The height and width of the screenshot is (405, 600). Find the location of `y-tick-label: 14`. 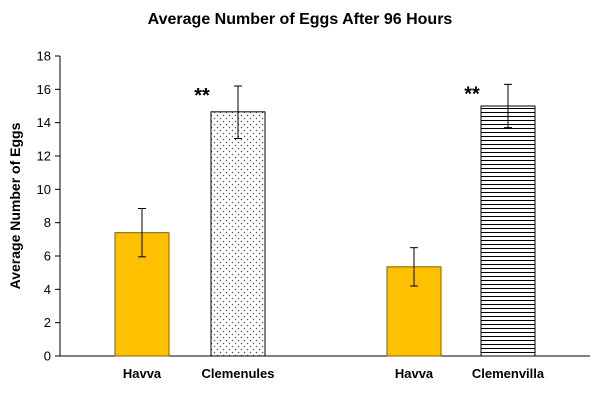

y-tick-label: 14 is located at coordinates (44, 122).